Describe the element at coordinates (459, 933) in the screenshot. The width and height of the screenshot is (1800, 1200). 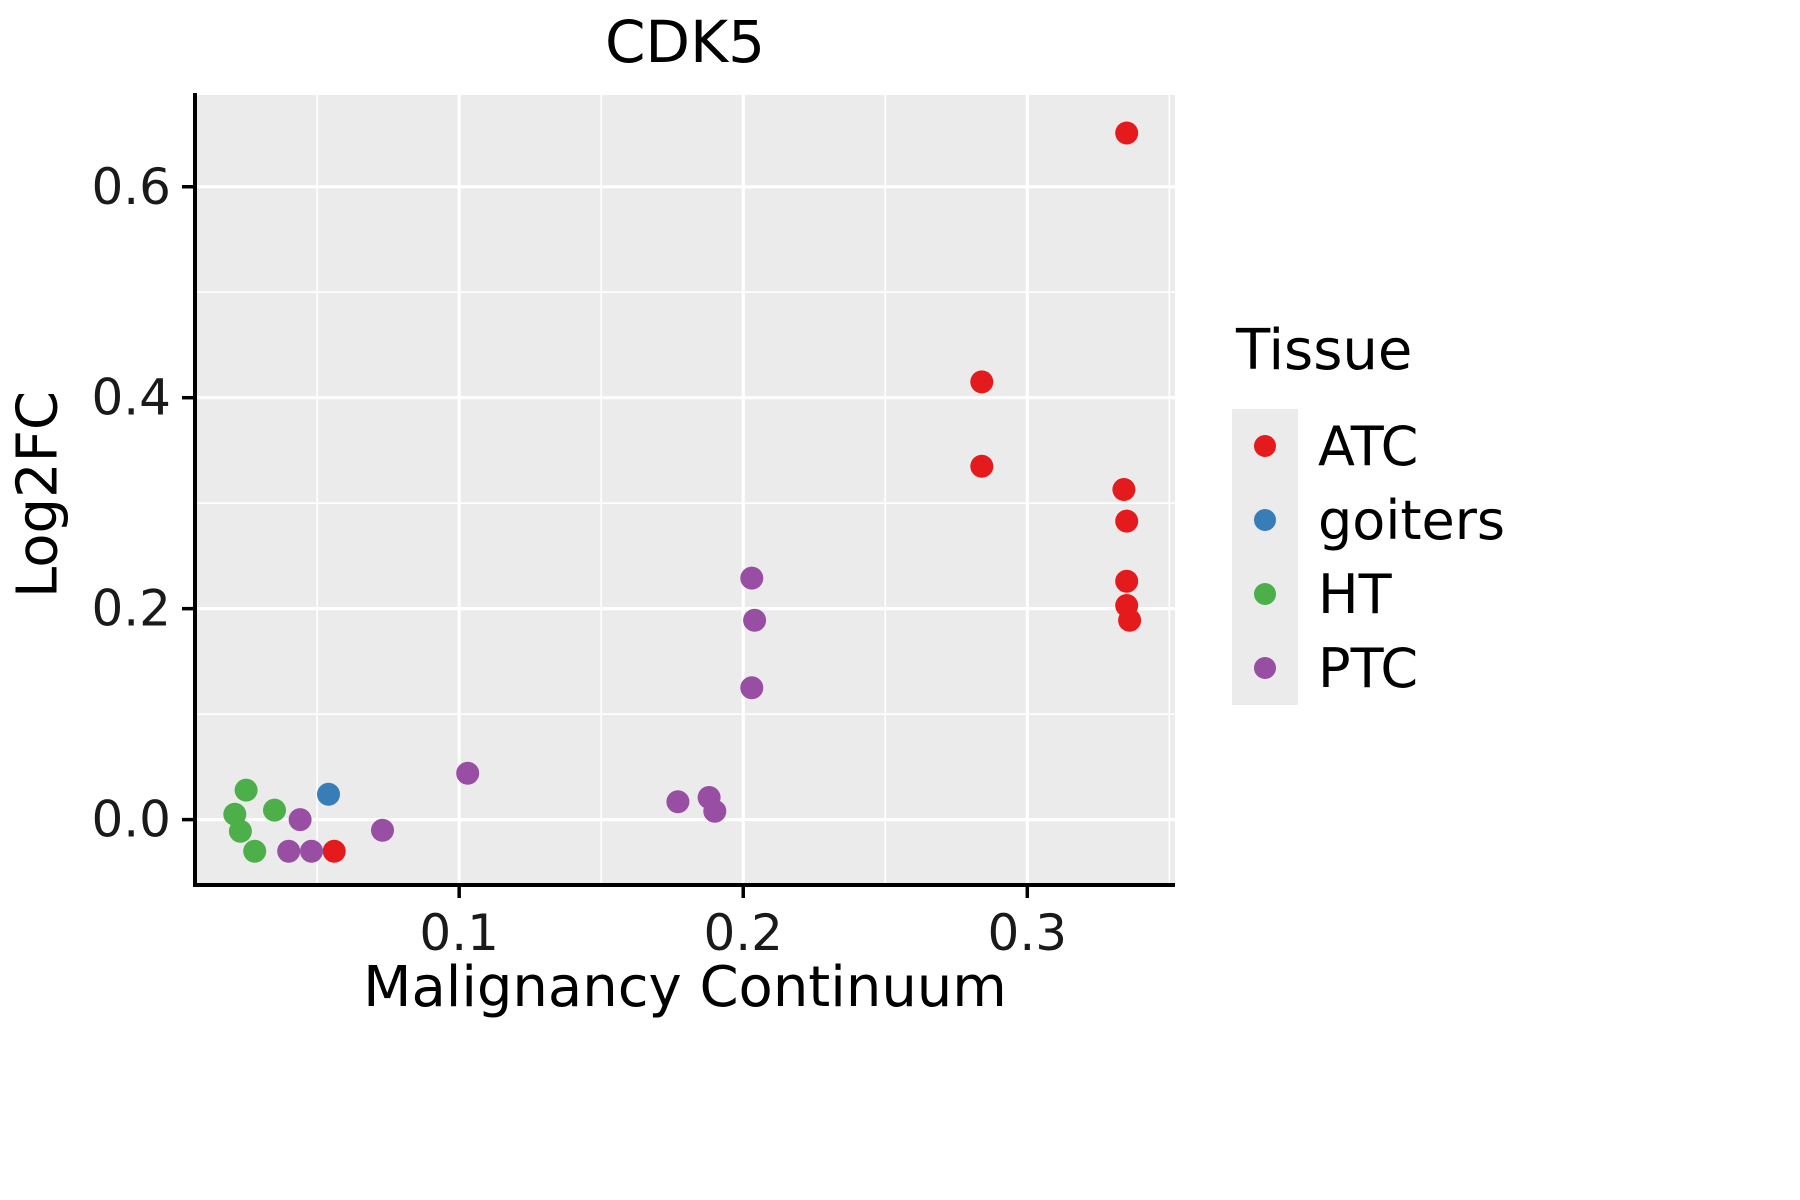
I see `x-tick-label: 0.1` at that location.